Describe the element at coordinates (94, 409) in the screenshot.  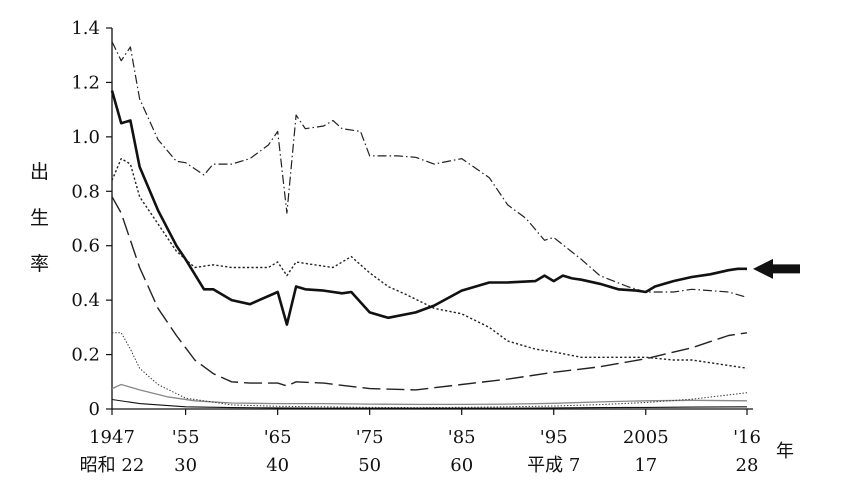
I see `y-tick-label: 0` at that location.